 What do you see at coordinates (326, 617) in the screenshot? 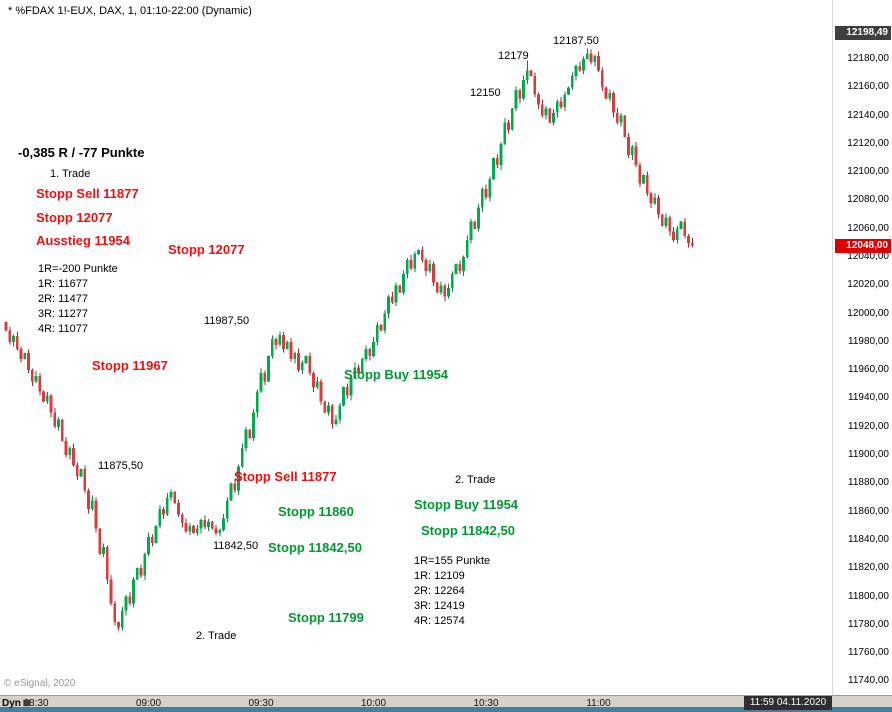
I see `chart-annotation: Stopp 11799` at bounding box center [326, 617].